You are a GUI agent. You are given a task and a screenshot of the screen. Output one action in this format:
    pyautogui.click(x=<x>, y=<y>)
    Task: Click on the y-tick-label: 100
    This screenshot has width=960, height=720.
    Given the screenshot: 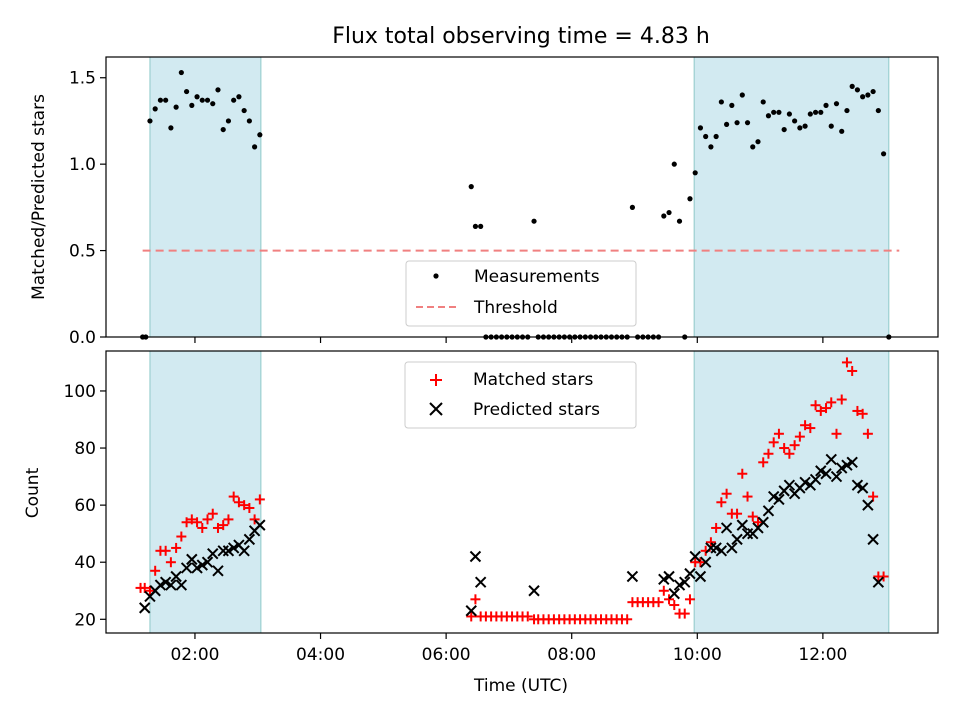 What is the action you would take?
    pyautogui.click(x=80, y=392)
    